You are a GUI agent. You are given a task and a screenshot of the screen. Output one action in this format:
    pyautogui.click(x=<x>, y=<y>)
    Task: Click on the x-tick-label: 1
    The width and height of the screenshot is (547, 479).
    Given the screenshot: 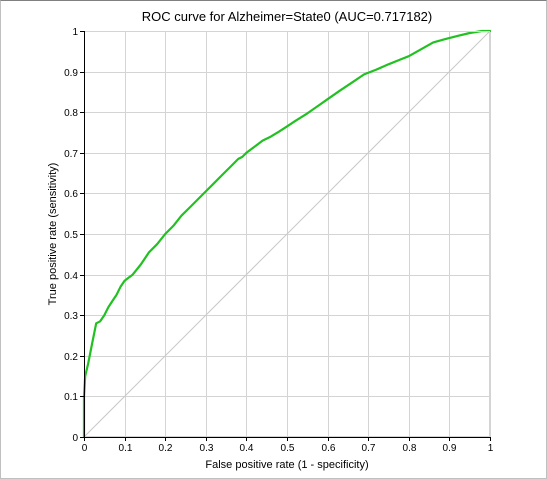 What is the action you would take?
    pyautogui.click(x=491, y=448)
    